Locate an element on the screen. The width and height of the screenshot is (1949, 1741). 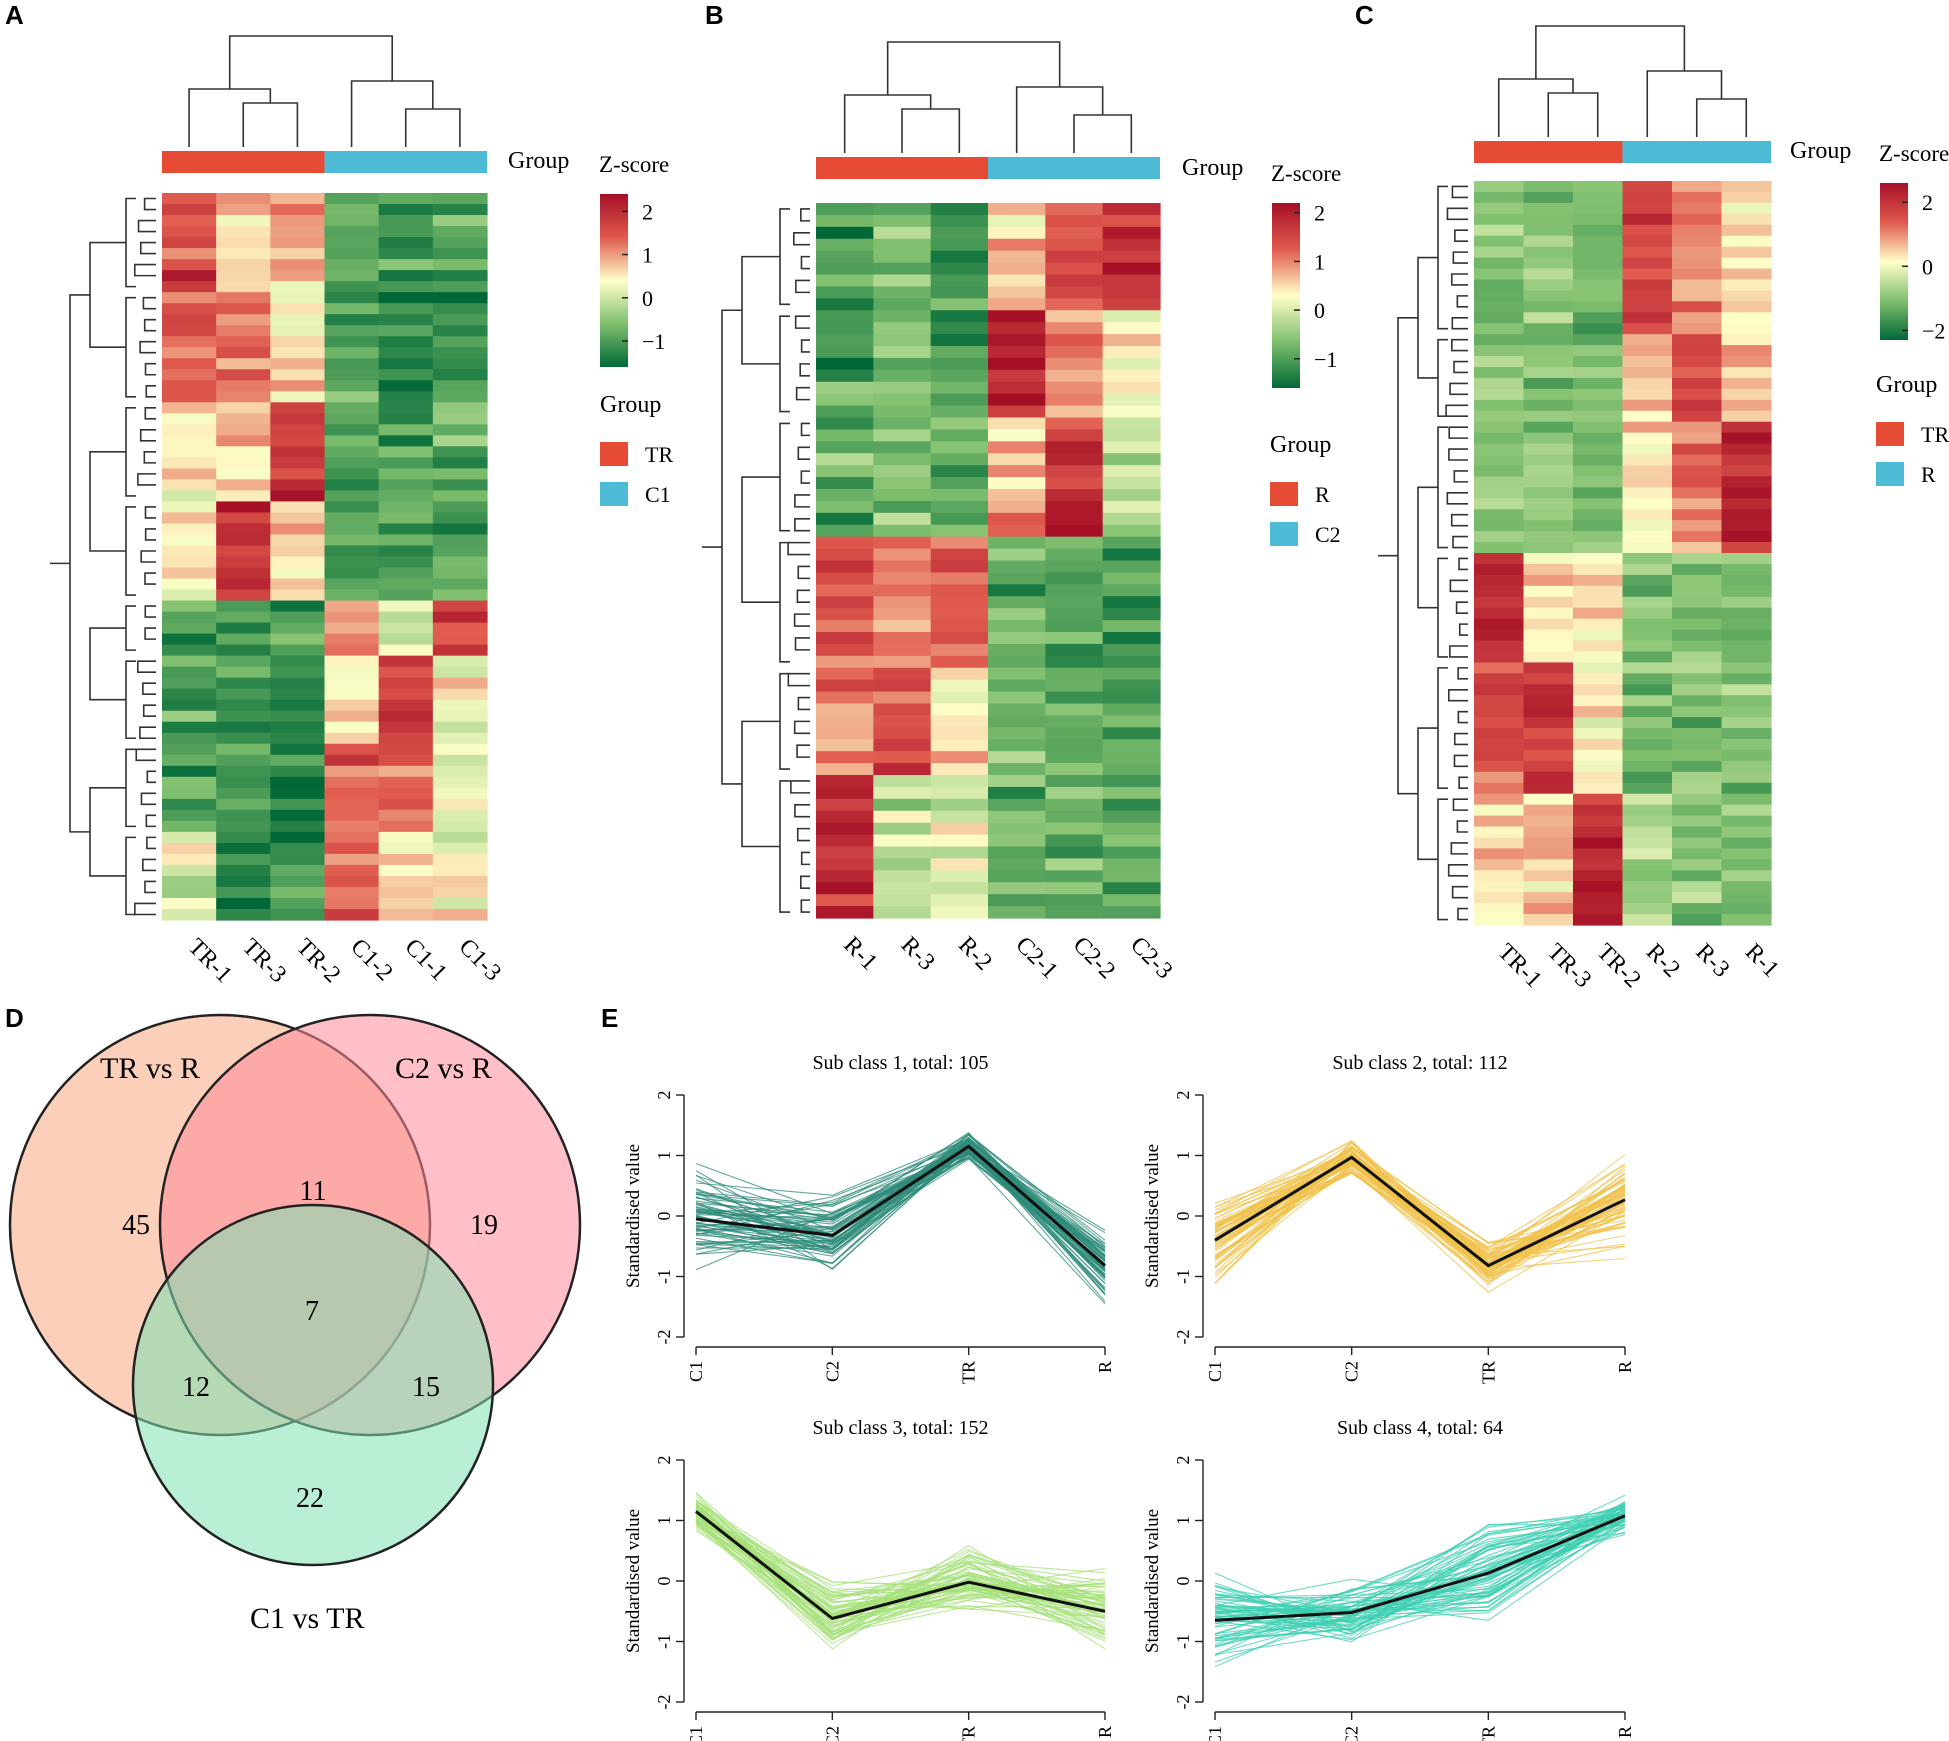
legend-label-r: R is located at coordinates (1928, 474).